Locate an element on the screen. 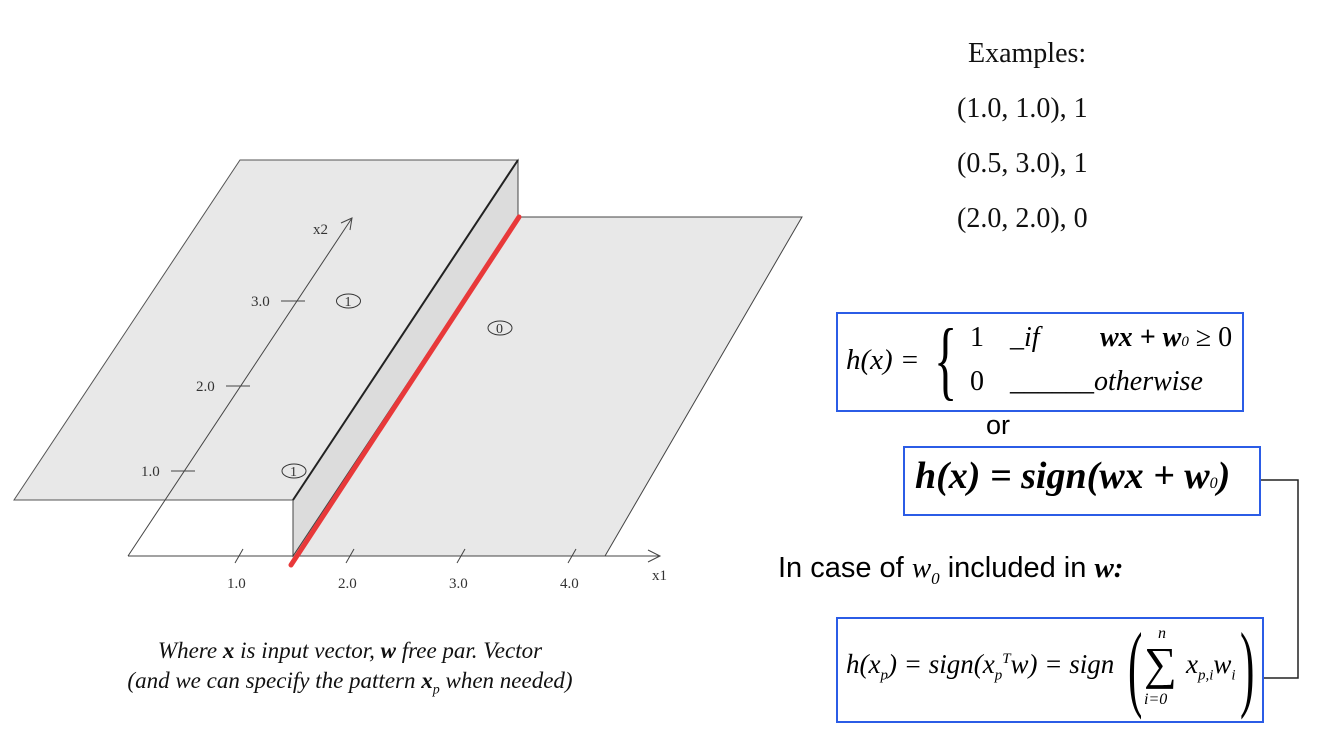 The width and height of the screenshot is (1322, 738). summation-lower-limit: i=0 is located at coordinates (1156, 699).